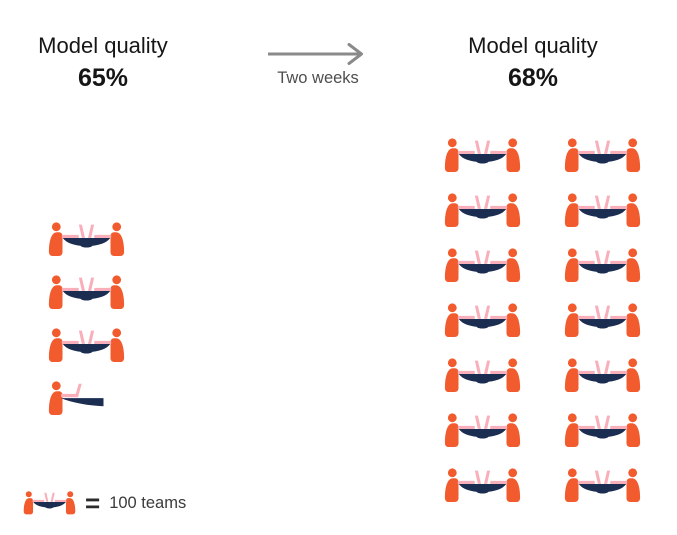  I want to click on after-title: Model quality, so click(533, 45).